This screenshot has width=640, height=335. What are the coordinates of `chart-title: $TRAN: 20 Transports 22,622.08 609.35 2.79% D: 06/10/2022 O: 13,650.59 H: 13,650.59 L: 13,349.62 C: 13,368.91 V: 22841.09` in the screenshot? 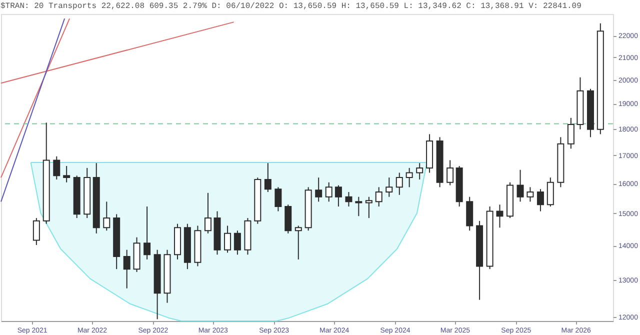 It's located at (291, 6).